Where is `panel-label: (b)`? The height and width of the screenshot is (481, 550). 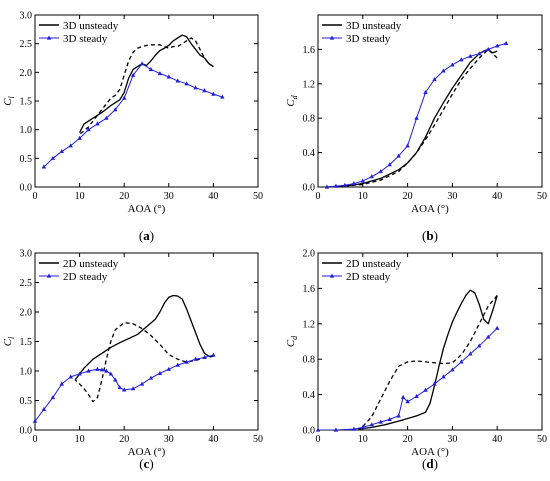 panel-label: (b) is located at coordinates (430, 235).